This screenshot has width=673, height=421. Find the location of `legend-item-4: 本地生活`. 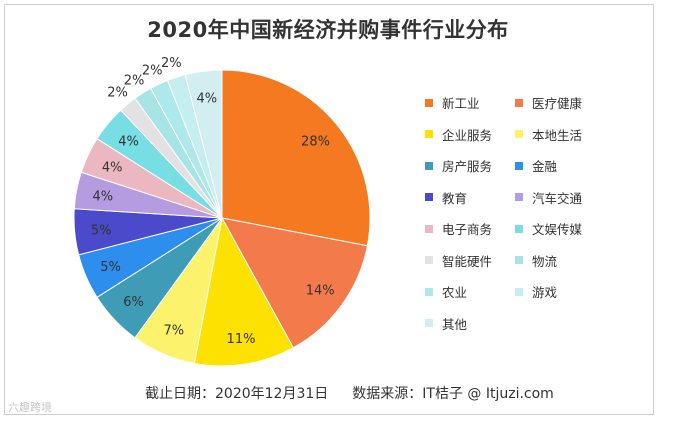

legend-item-4: 本地生活 is located at coordinates (565, 135).